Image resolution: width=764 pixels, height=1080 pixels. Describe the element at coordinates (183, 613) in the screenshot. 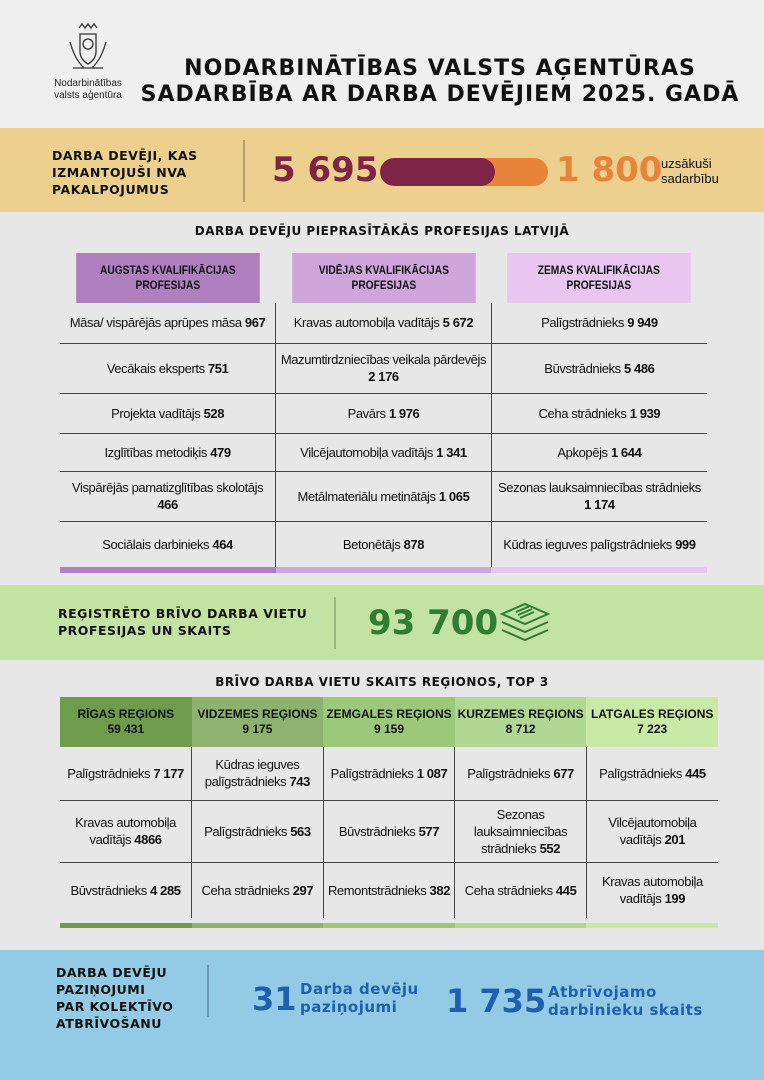

I see `label-line: REĢISTRĒTO BRĪVO DARBA VIETU` at that location.